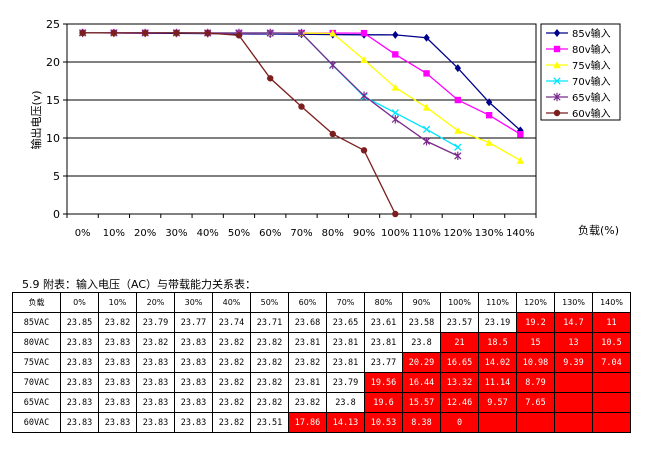 The image size is (650, 460). What do you see at coordinates (611, 342) in the screenshot?
I see `table-cell: 10.5` at bounding box center [611, 342].